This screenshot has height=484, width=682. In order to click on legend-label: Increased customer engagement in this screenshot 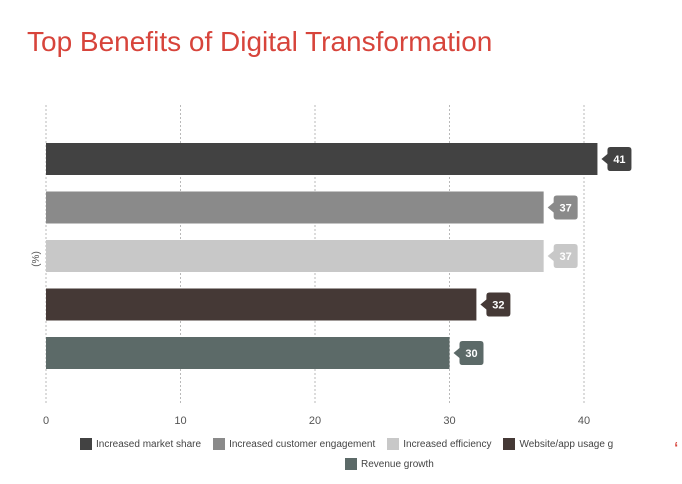, I will do `click(302, 444)`.